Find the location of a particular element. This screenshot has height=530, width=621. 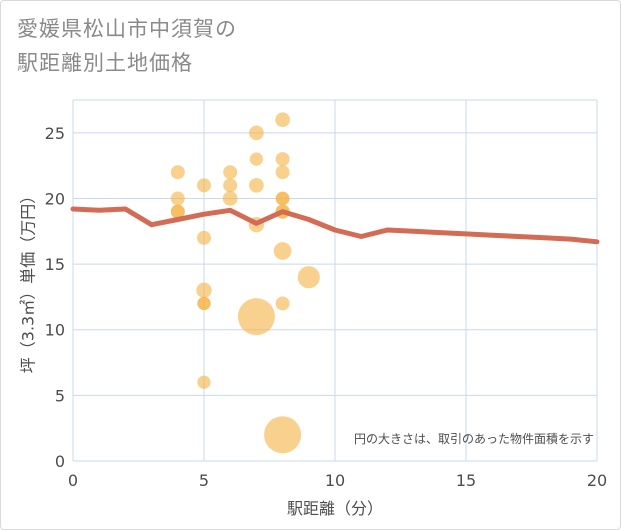

line-layer is located at coordinates (335, 225).